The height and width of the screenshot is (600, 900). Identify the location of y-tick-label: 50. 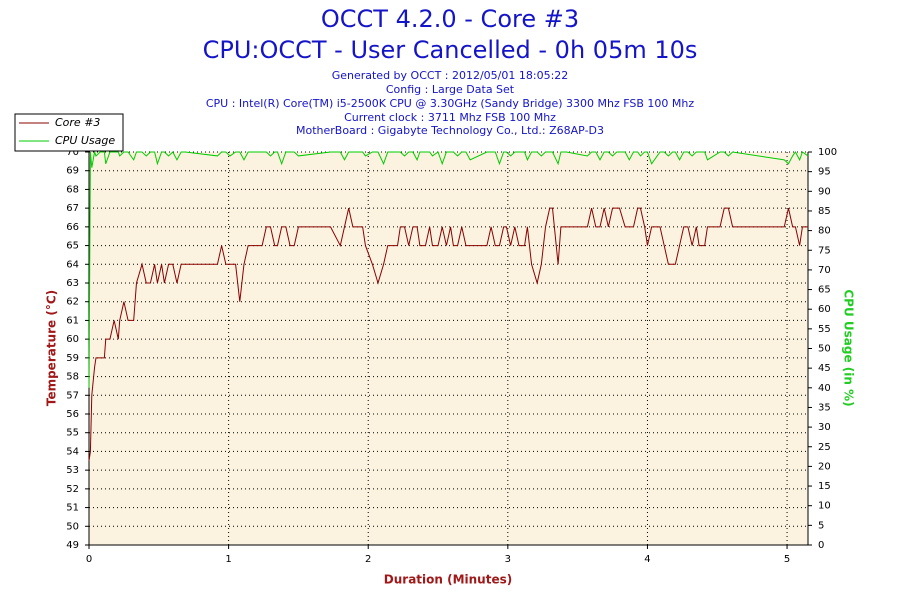
(72, 526).